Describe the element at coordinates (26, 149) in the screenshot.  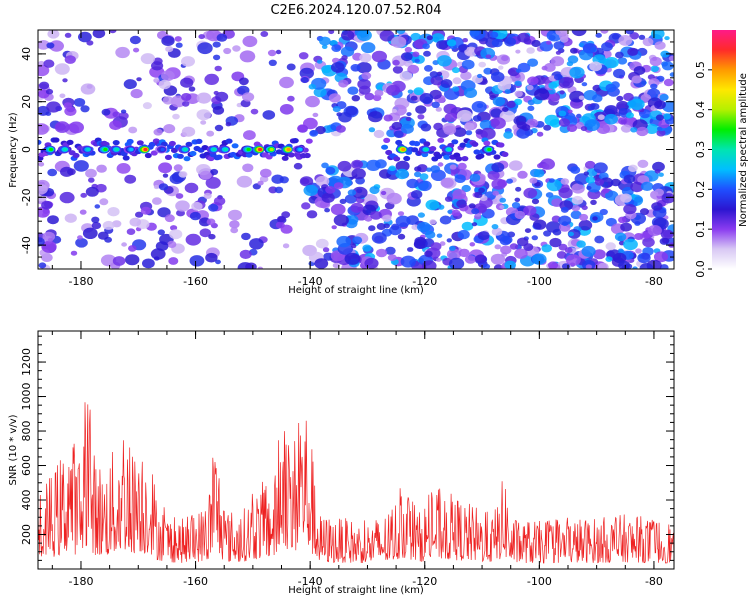
I see `y-tick-label: 0` at that location.